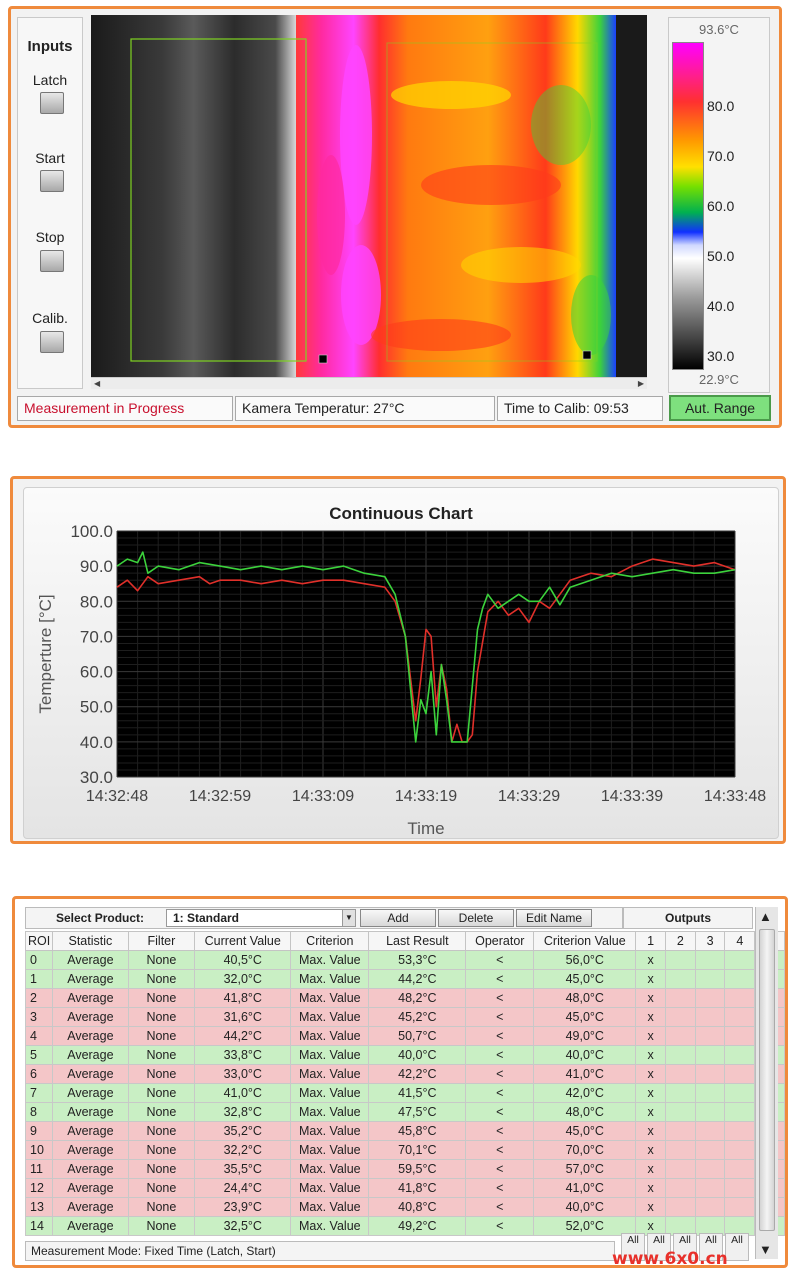 This screenshot has height=1280, width=794. Describe the element at coordinates (39, 1017) in the screenshot. I see `table-cell: 3` at that location.